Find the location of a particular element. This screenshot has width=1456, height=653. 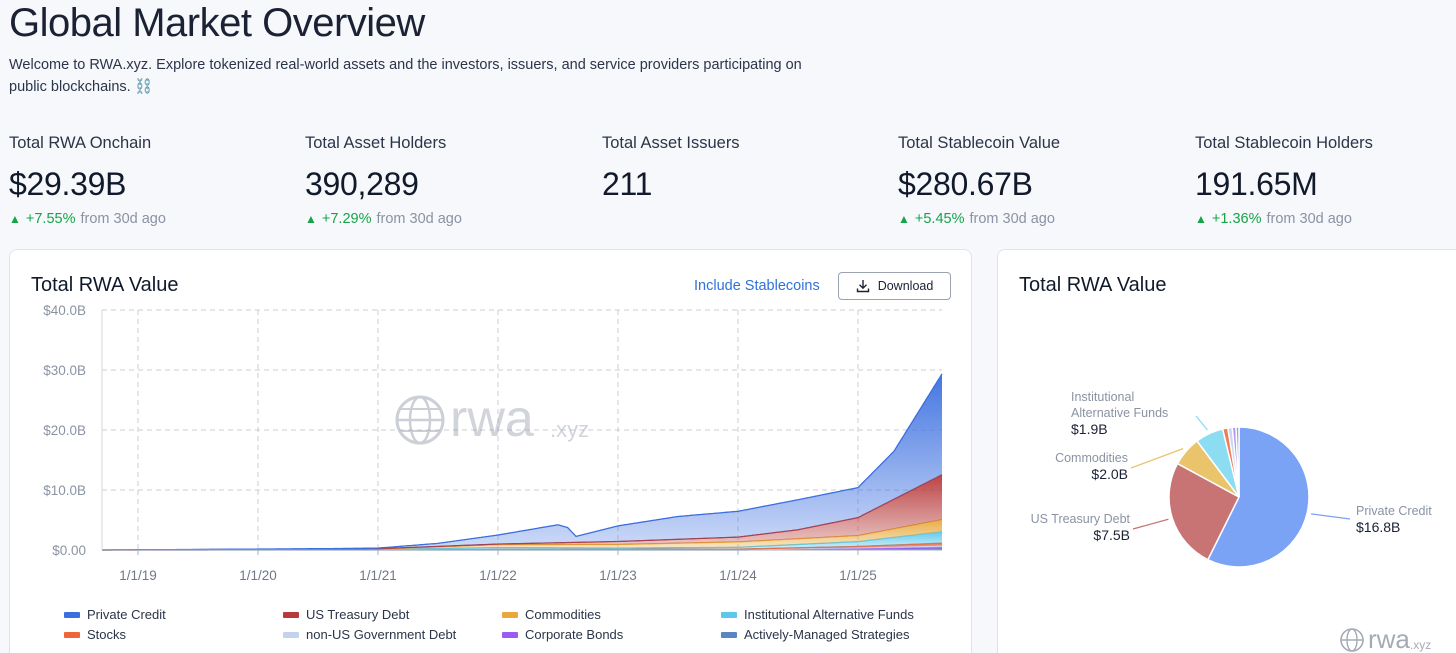

legend-item-corporate-bonds: Corporate Bonds is located at coordinates (611, 635).